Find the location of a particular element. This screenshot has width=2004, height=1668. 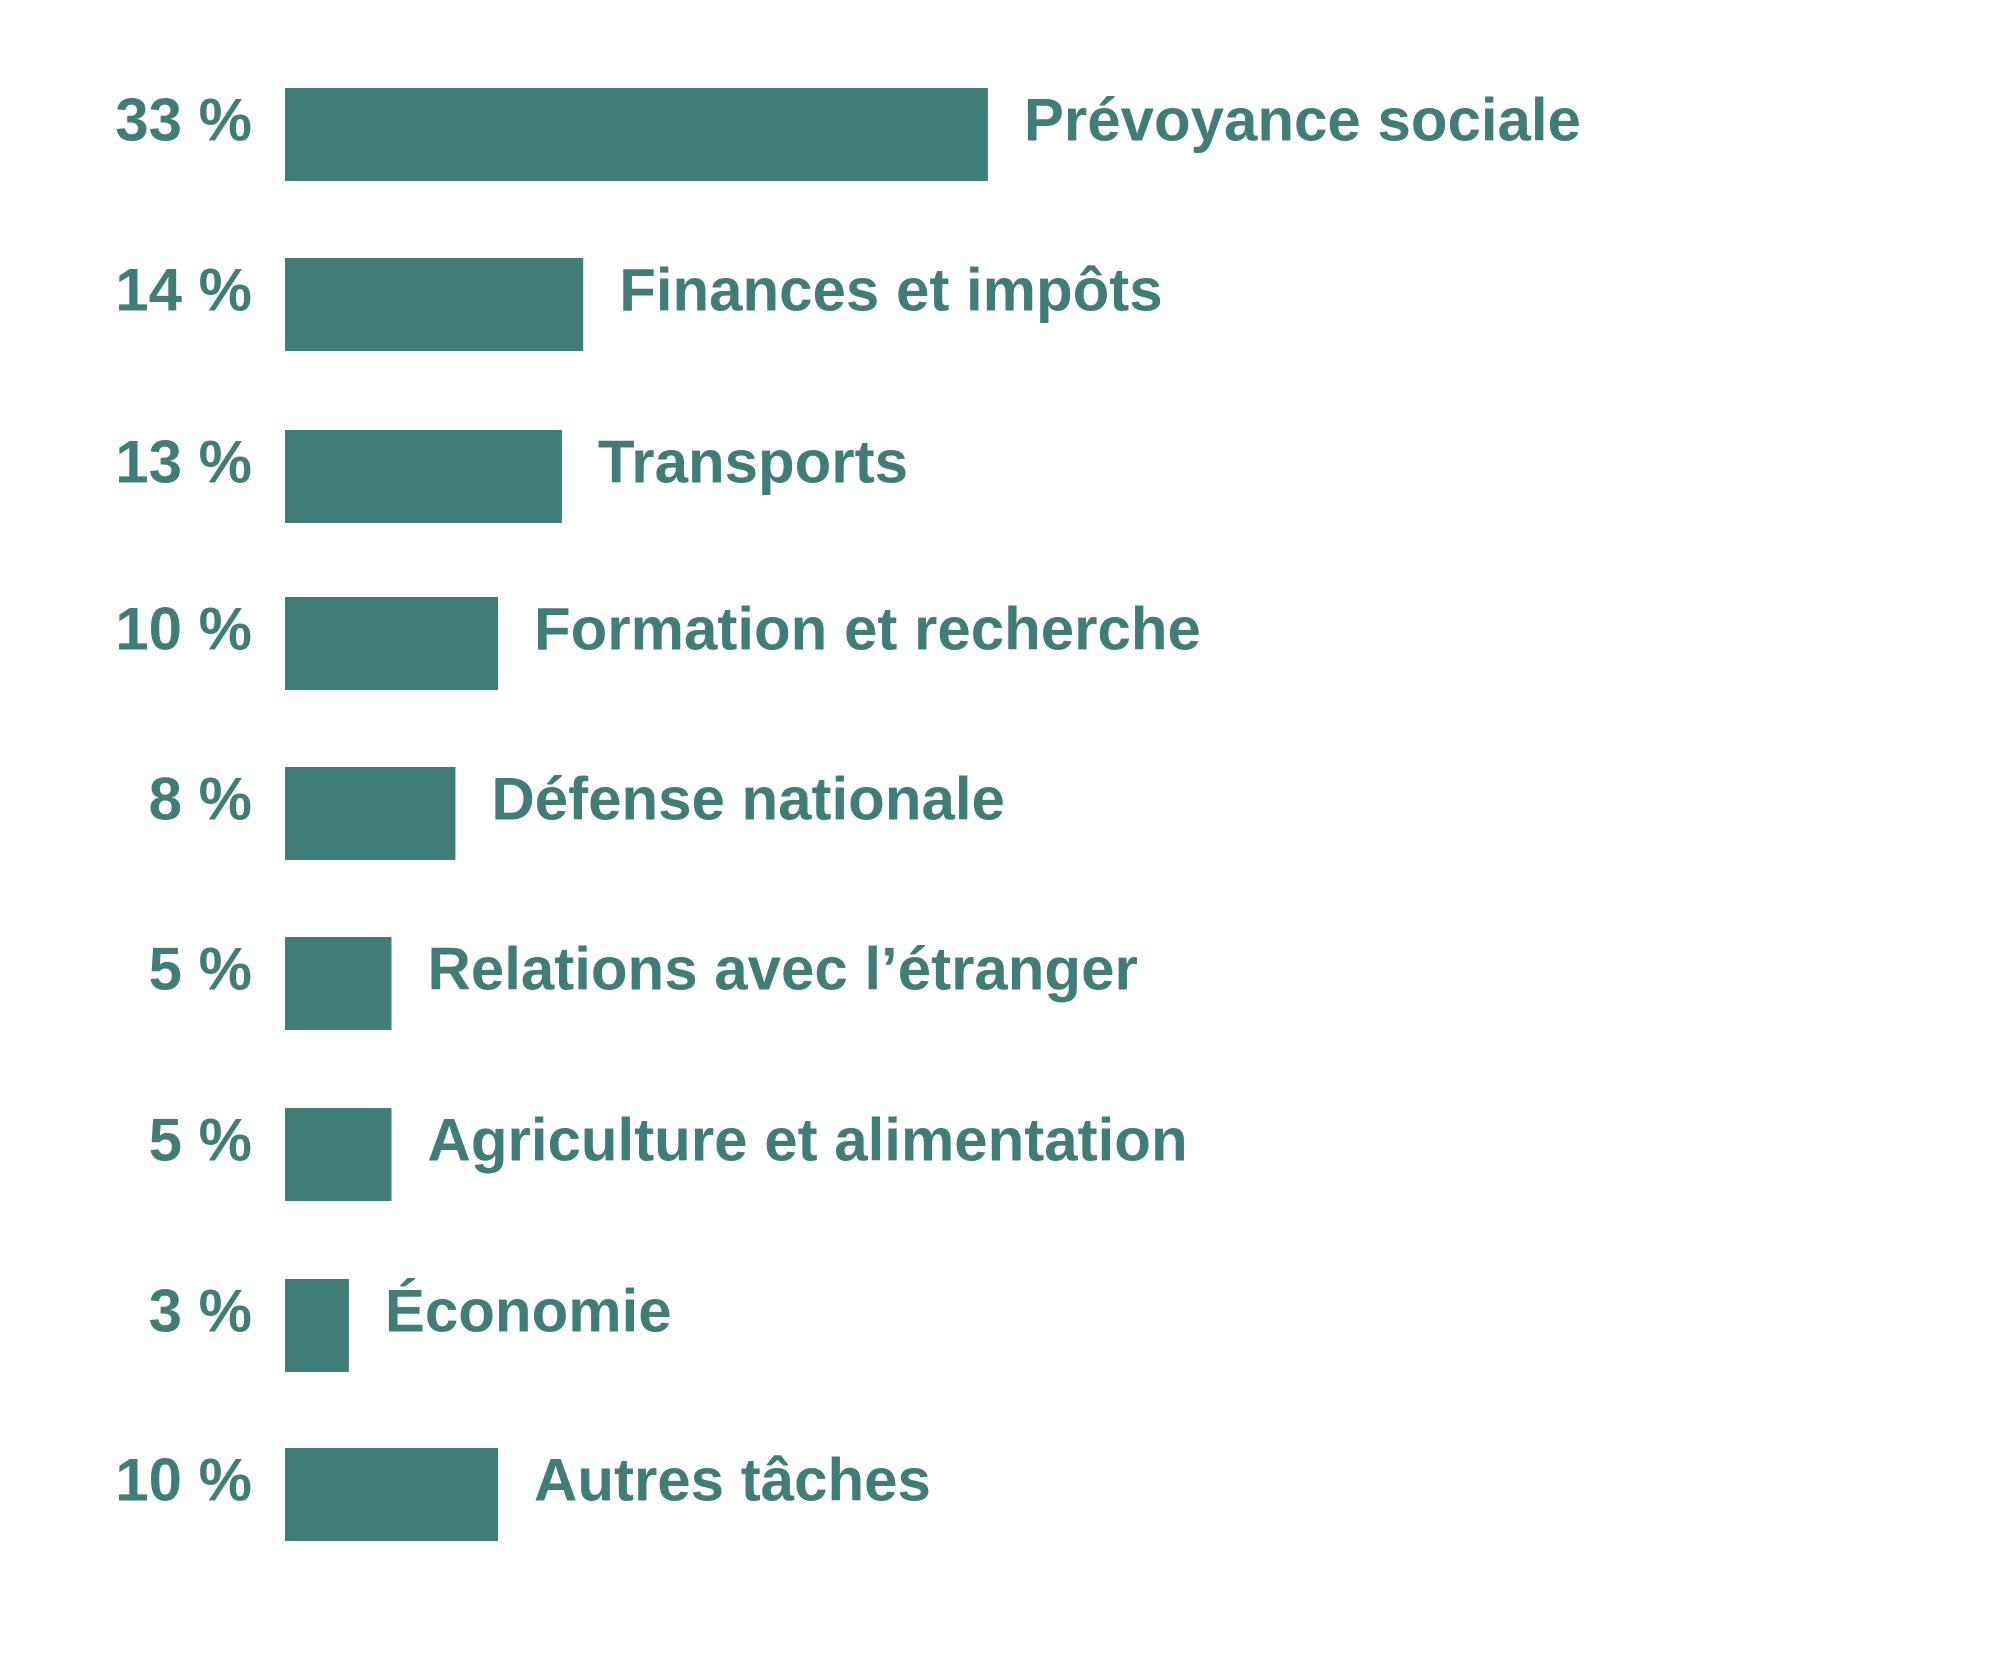

category-label: Finances et impôts is located at coordinates (890, 289).